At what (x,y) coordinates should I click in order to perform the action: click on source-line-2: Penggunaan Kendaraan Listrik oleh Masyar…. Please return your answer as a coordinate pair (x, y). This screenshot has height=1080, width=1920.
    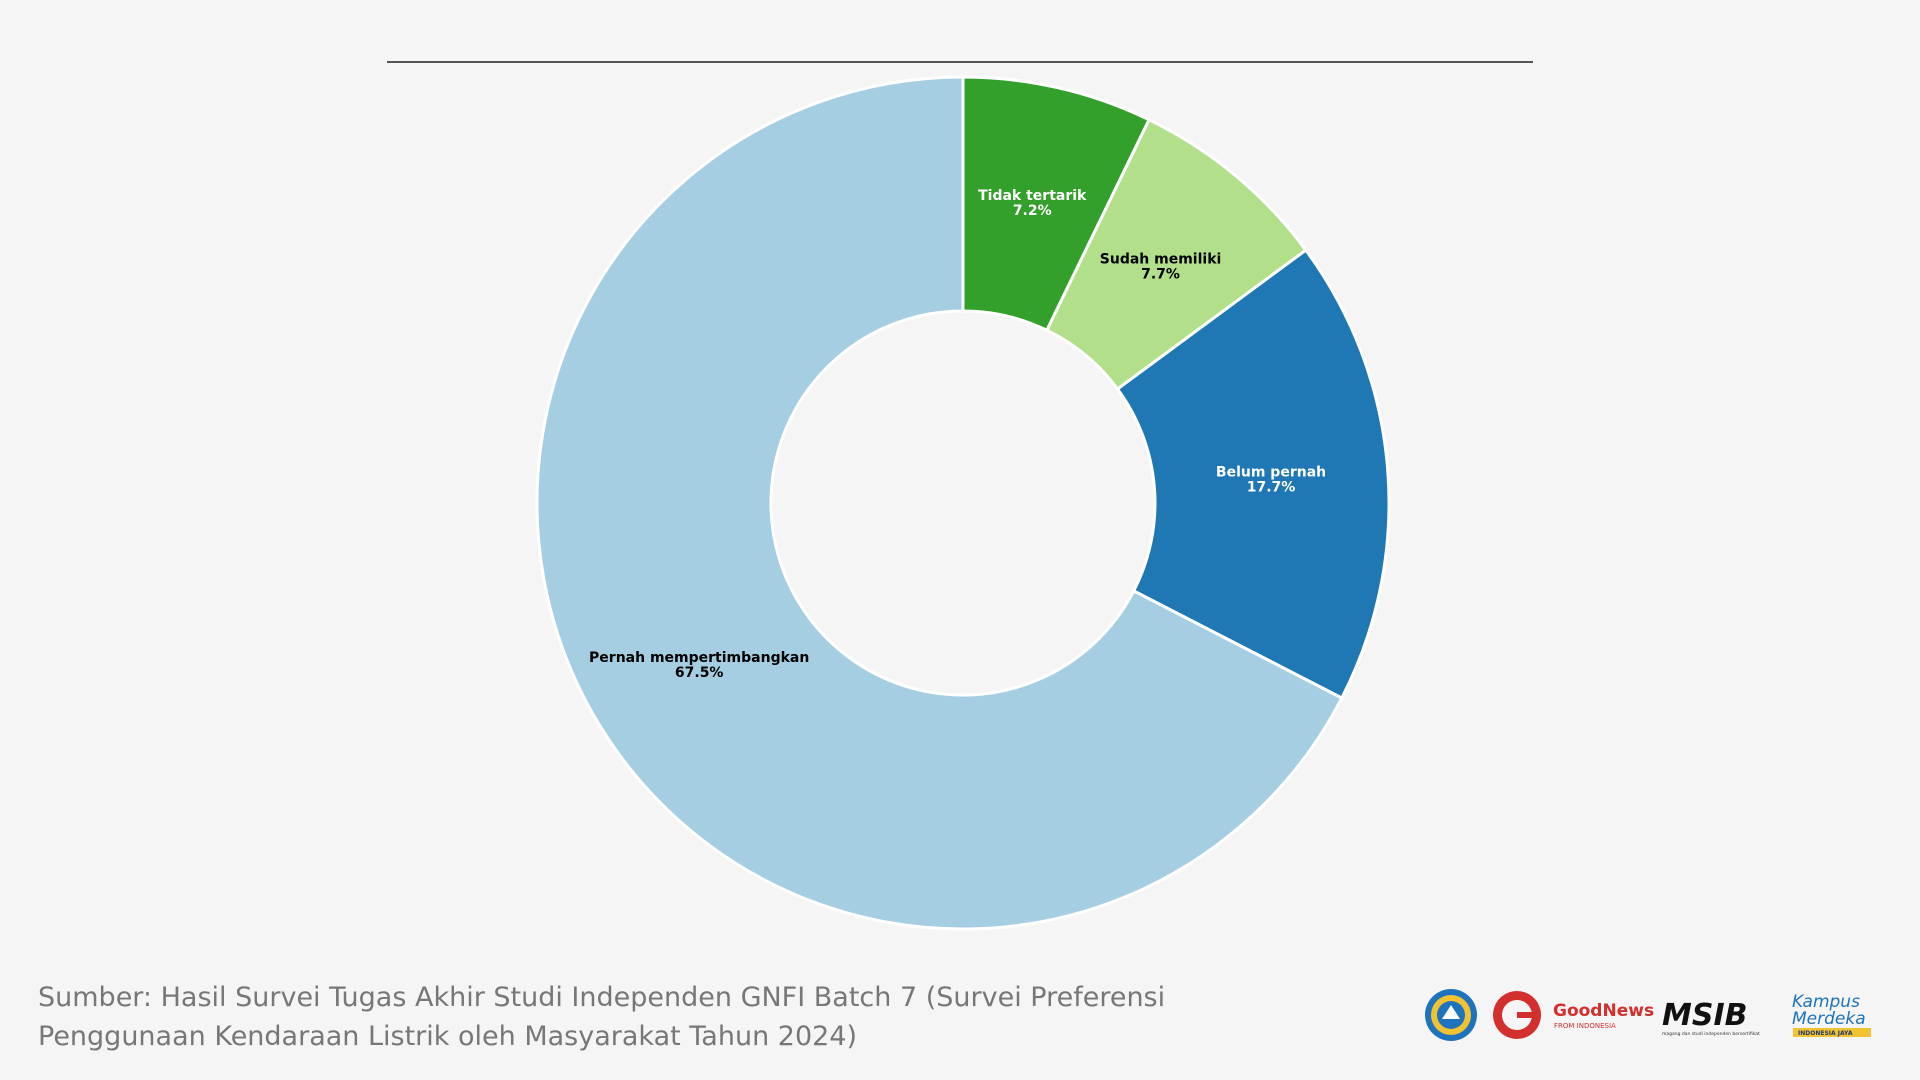
    Looking at the image, I should click on (448, 1036).